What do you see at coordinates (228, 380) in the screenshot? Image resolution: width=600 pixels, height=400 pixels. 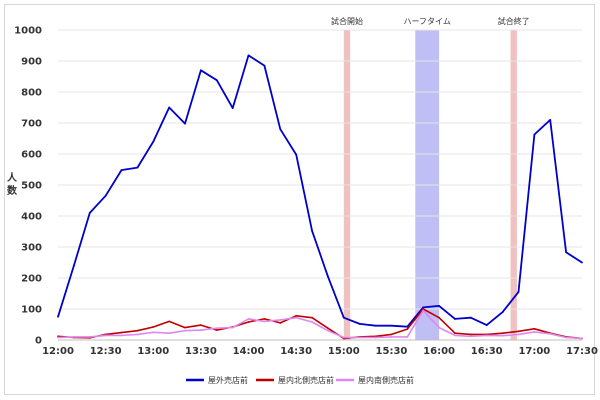 I see `legend-label: 屋外売店前` at bounding box center [228, 380].